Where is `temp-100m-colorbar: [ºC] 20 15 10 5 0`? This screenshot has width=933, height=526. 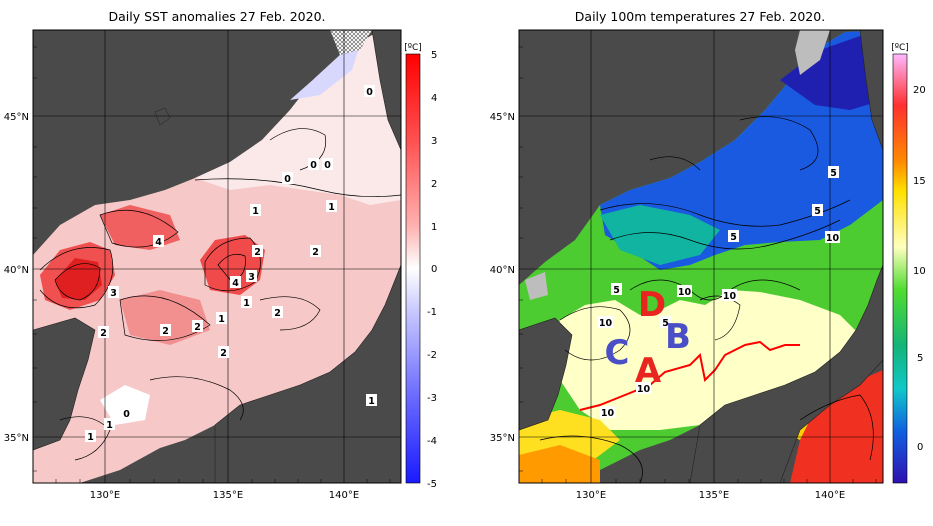 temp-100m-colorbar: [ºC] 20 15 10 5 0 is located at coordinates (908, 263).